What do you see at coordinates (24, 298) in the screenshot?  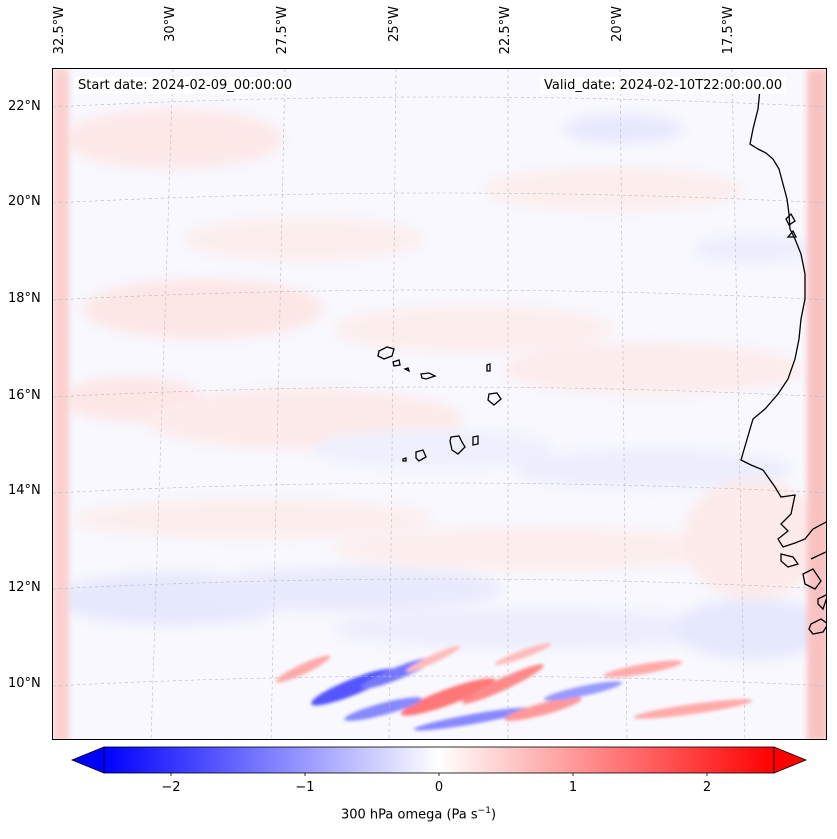 I see `lat-label-18n: 18°N` at bounding box center [24, 298].